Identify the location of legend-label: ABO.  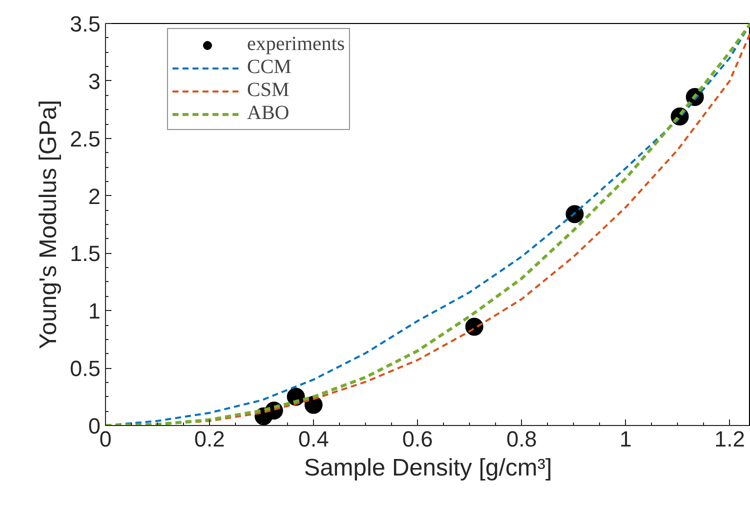
(268, 113).